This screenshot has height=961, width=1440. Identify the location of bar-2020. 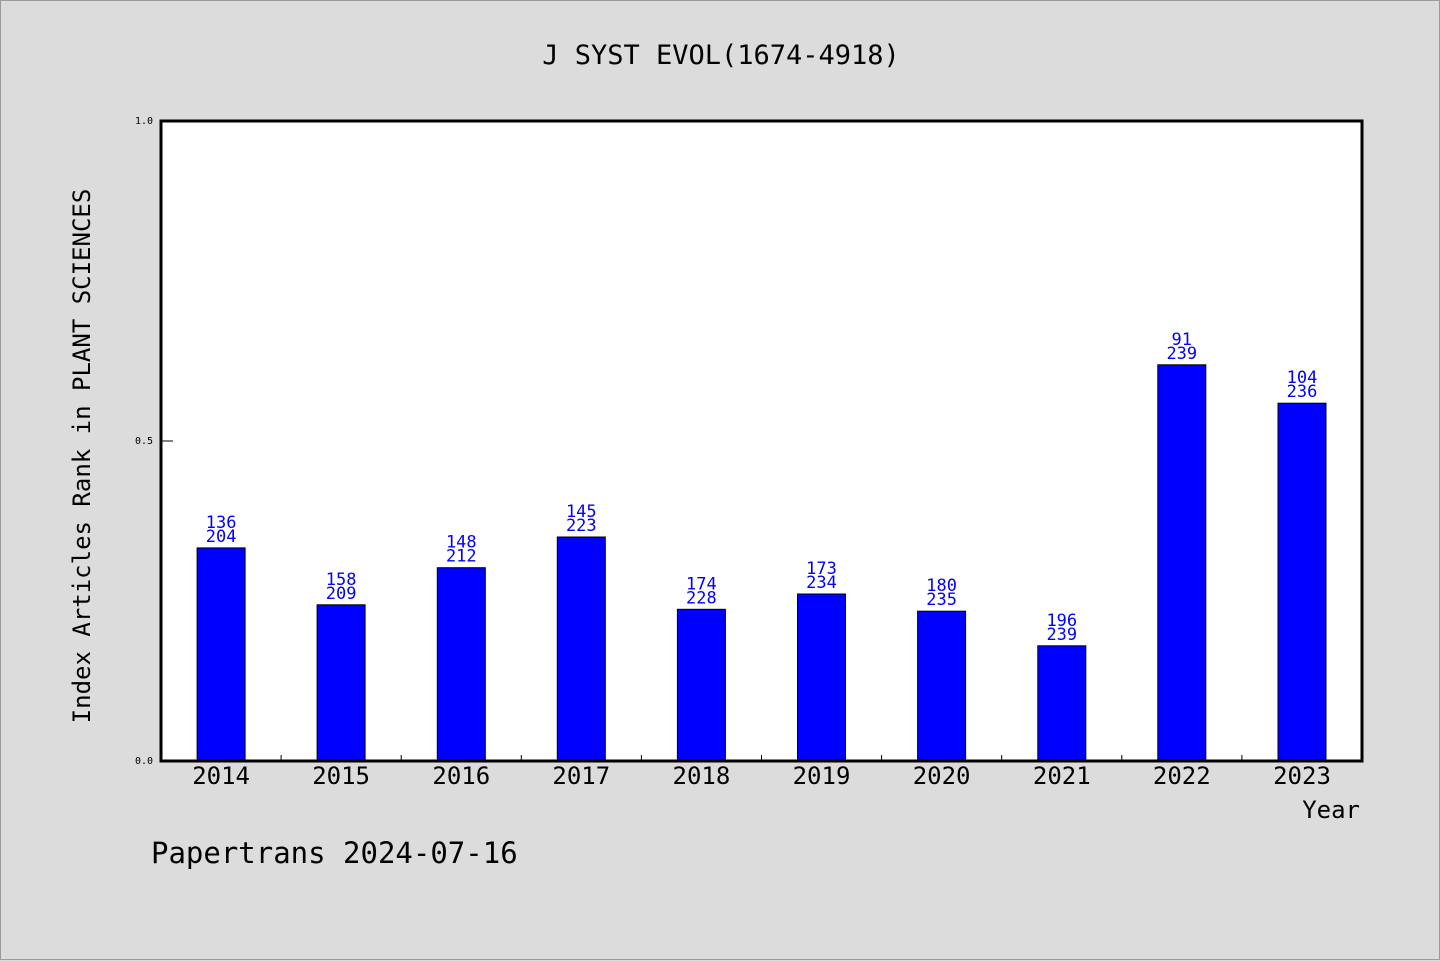
(942, 686).